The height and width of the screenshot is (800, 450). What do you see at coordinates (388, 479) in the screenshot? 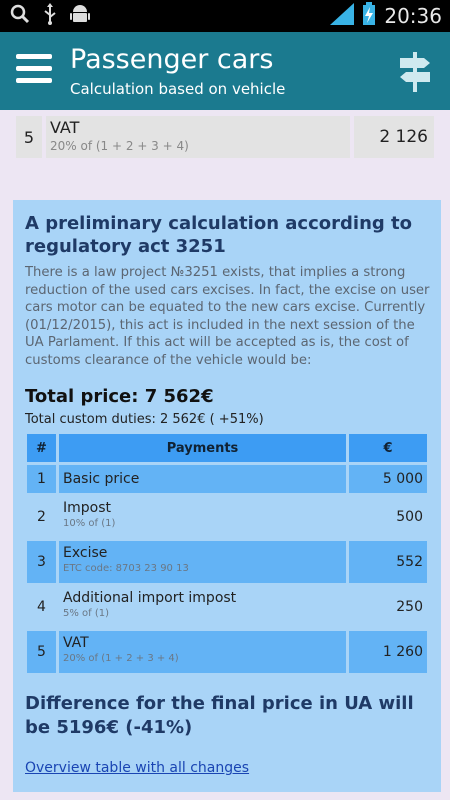
I see `row-value: 5 000` at bounding box center [388, 479].